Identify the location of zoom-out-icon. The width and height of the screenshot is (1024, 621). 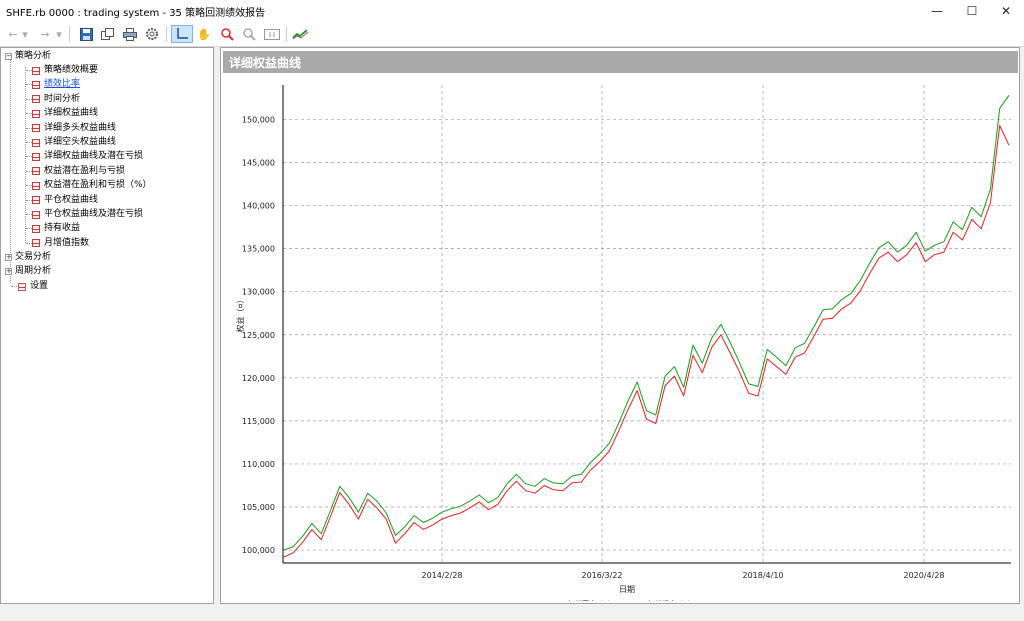
(249, 34).